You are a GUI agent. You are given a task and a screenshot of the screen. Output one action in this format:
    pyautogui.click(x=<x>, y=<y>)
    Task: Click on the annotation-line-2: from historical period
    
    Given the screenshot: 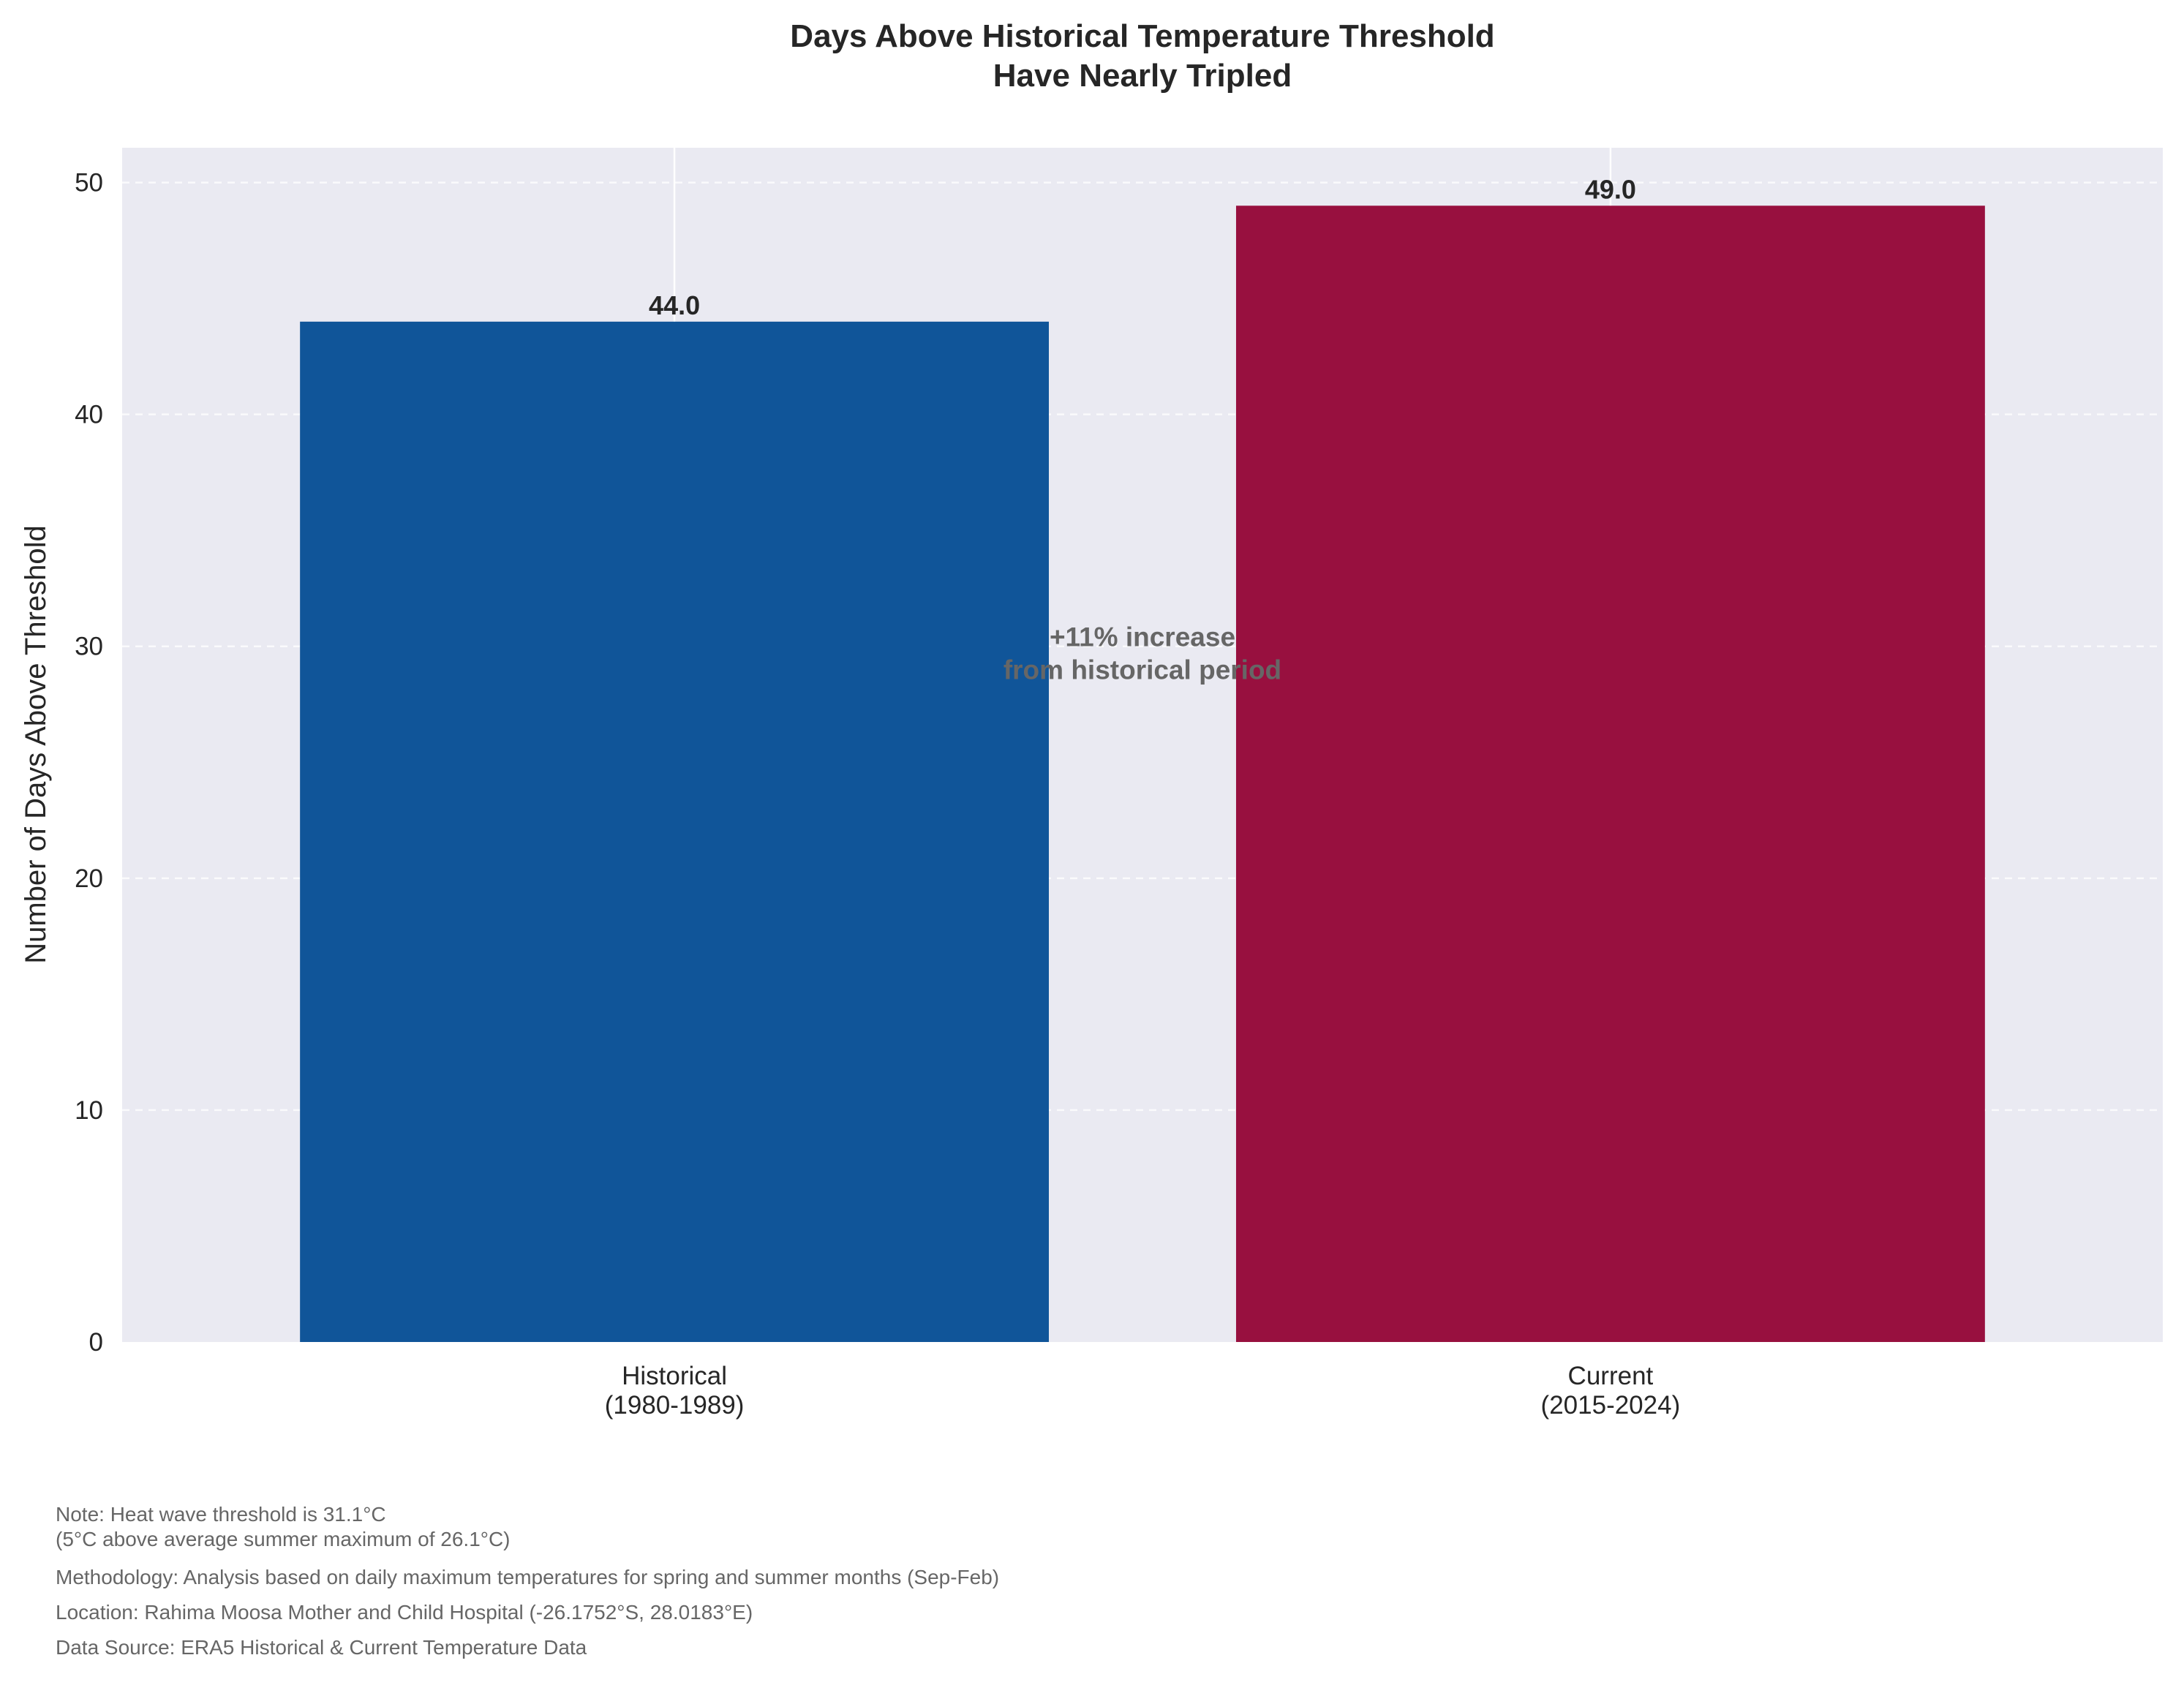 What is the action you would take?
    pyautogui.click(x=1142, y=670)
    